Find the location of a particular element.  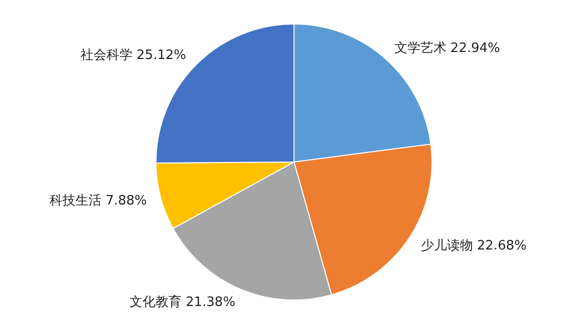

slice-label: 社会科学 25.12% is located at coordinates (133, 55).